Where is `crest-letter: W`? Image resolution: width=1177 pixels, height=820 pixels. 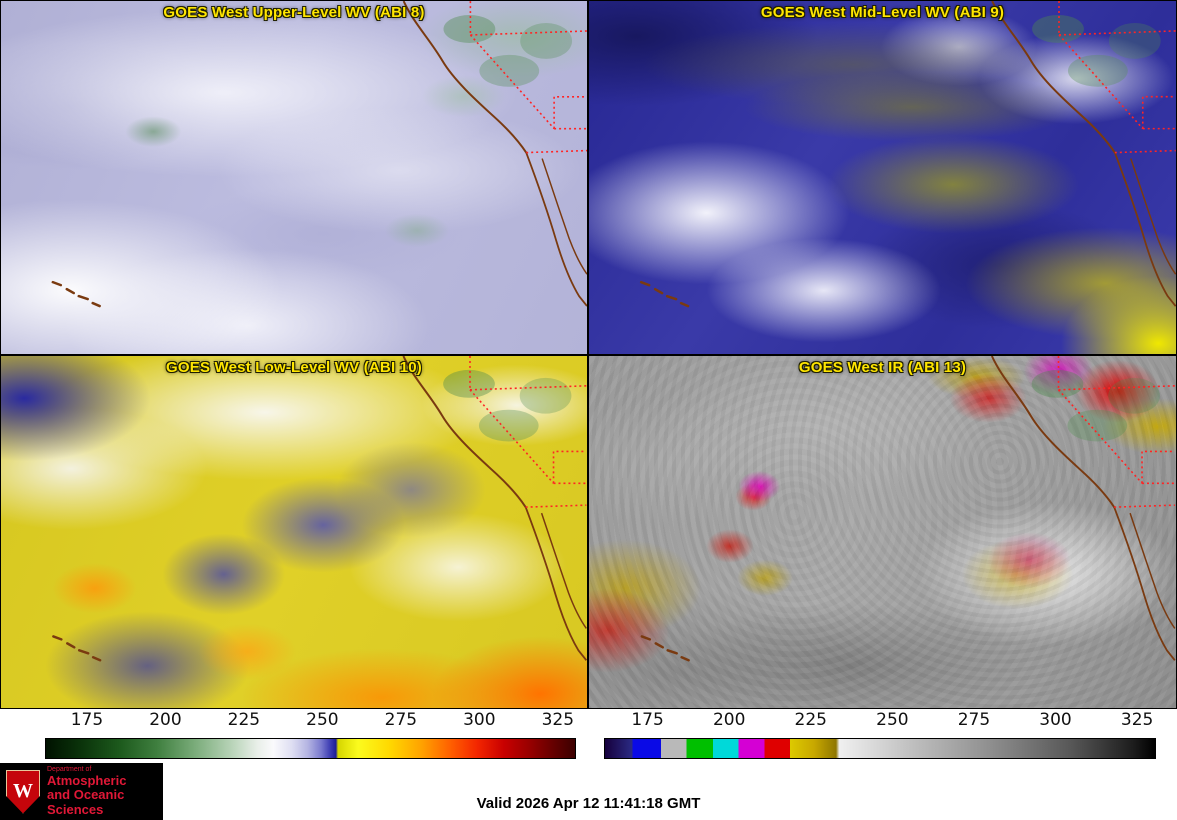
crest-letter: W is located at coordinates (23, 791).